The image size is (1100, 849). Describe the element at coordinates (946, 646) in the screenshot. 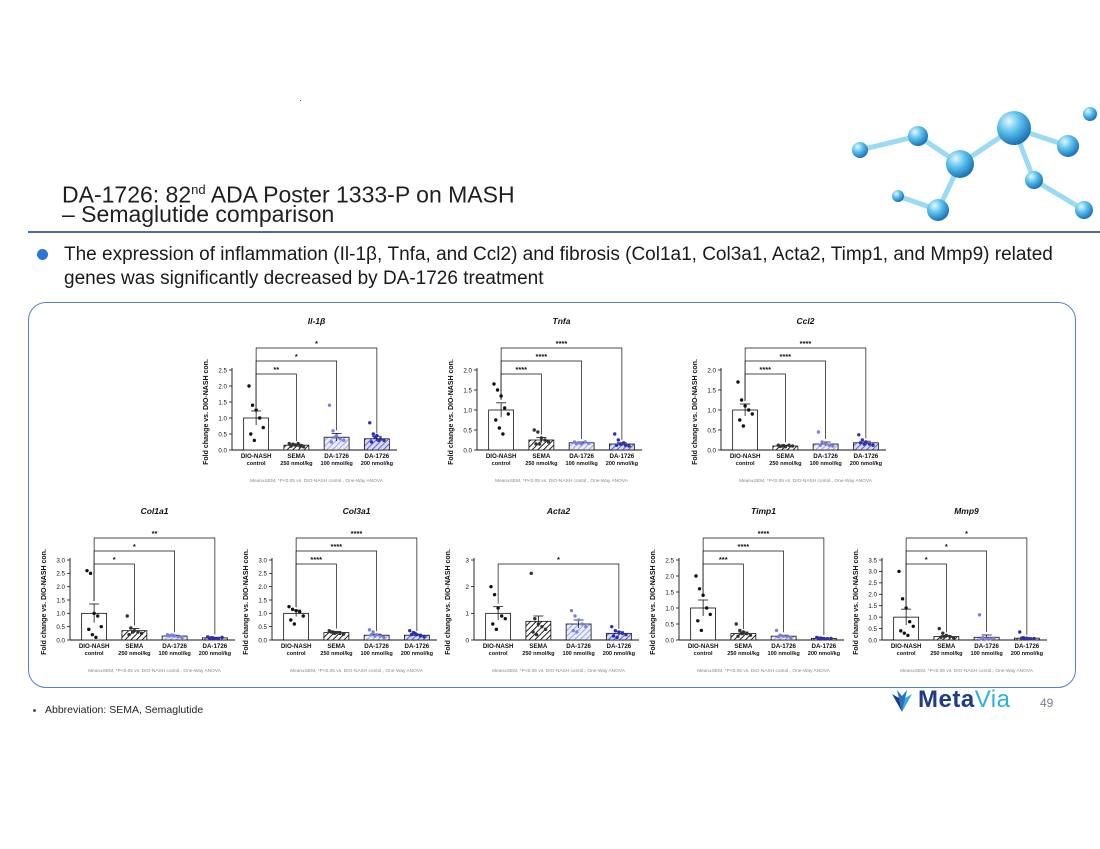

I see `x-tick-label: SEMA` at that location.